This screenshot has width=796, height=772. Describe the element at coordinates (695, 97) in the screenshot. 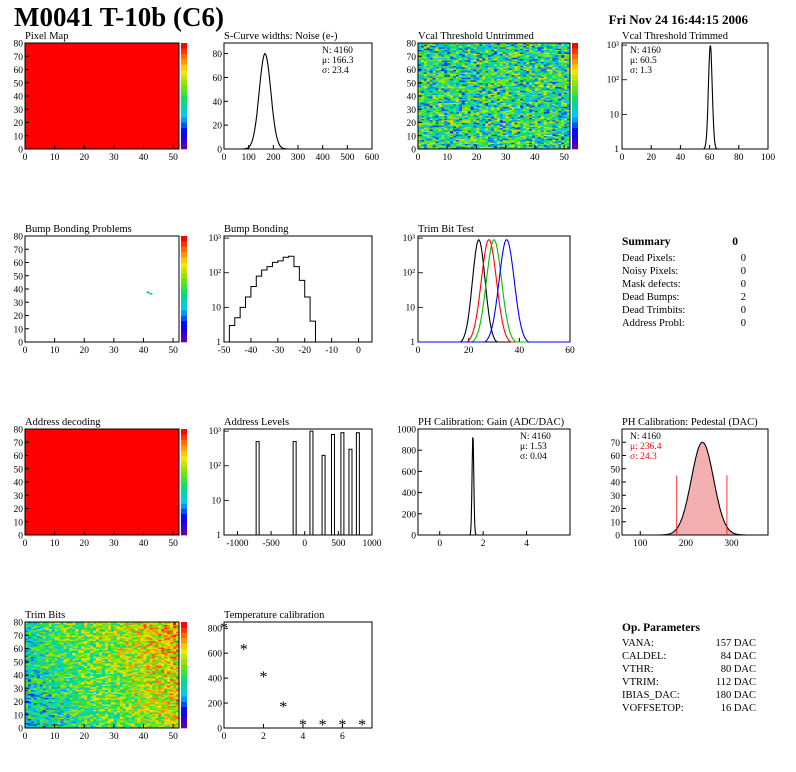

I see `histogram-line` at that location.